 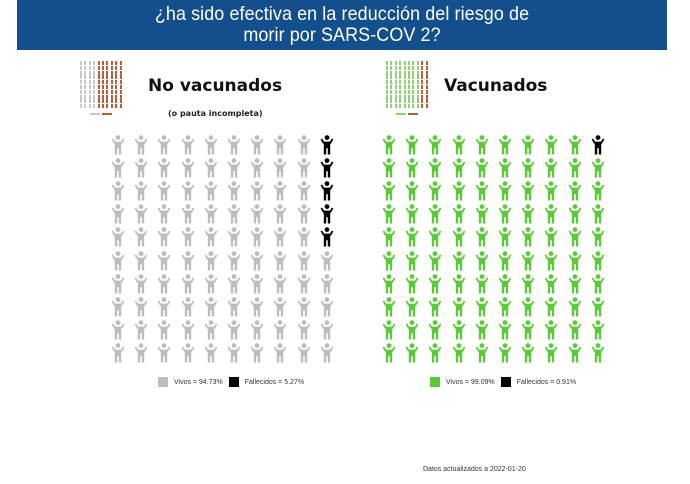 I want to click on legend-swatch-dead, so click(x=233, y=382).